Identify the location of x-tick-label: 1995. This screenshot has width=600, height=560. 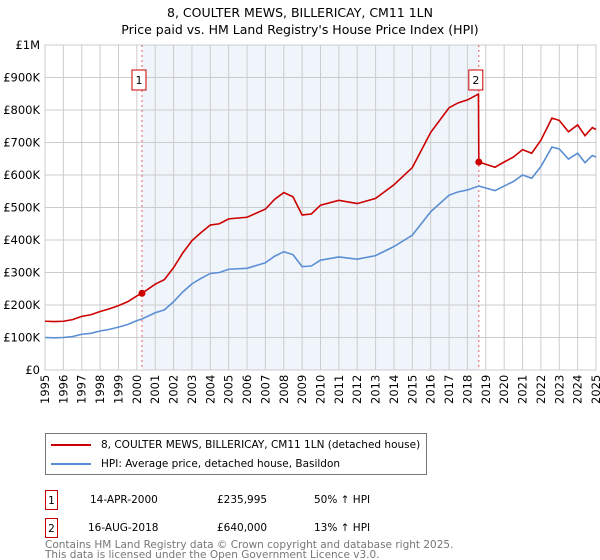
(45, 389).